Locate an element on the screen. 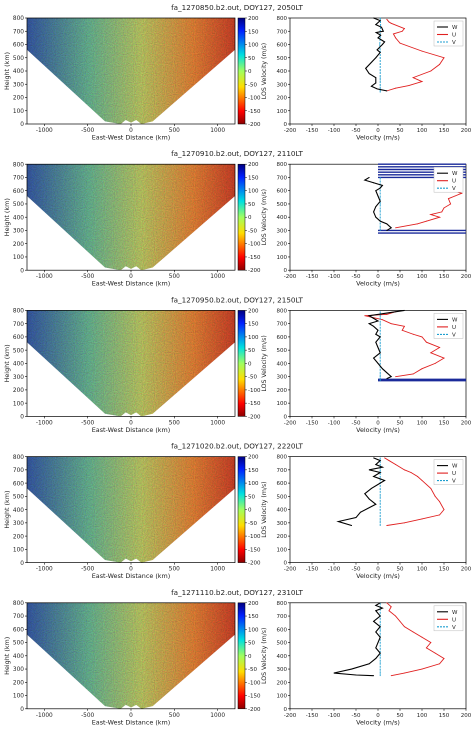 The width and height of the screenshot is (474, 731). left-ytick-label: 700 is located at coordinates (18, 471).